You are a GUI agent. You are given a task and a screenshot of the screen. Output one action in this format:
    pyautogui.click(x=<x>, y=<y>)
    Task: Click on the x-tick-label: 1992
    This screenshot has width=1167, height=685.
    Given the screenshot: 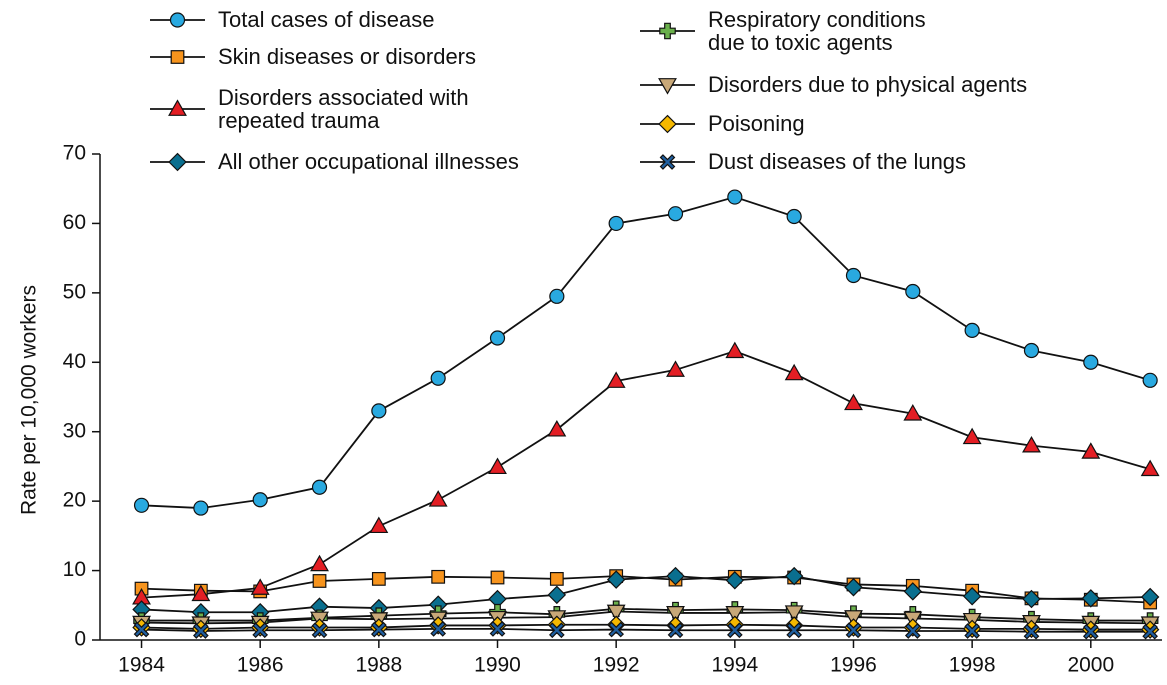 What is the action you would take?
    pyautogui.click(x=616, y=665)
    